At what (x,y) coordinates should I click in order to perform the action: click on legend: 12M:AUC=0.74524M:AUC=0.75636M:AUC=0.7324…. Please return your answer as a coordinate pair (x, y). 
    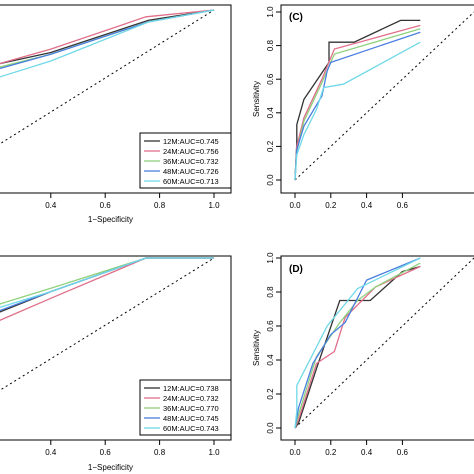
    Looking at the image, I should click on (185, 160).